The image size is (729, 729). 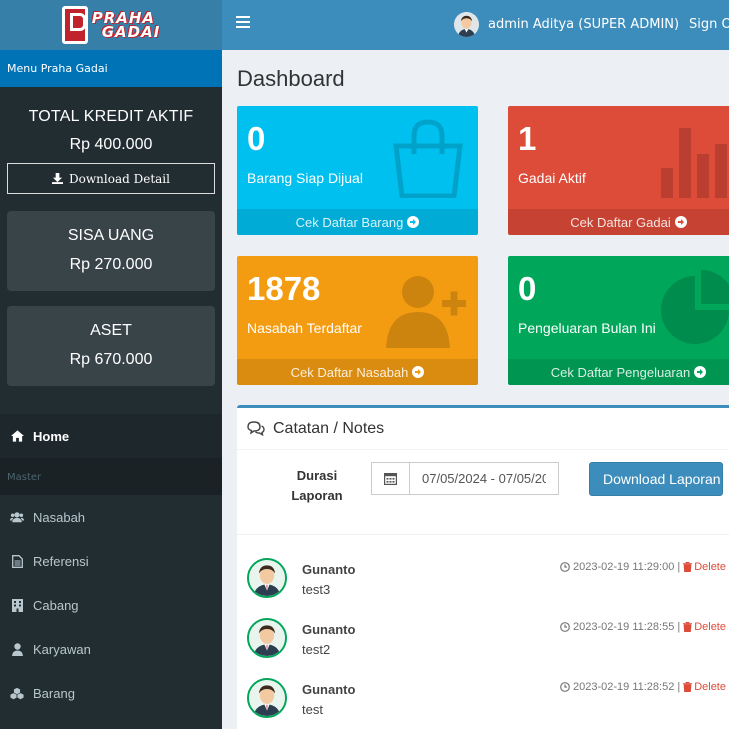 What do you see at coordinates (349, 222) in the screenshot?
I see `card-link-label: Cek Daftar Barang` at bounding box center [349, 222].